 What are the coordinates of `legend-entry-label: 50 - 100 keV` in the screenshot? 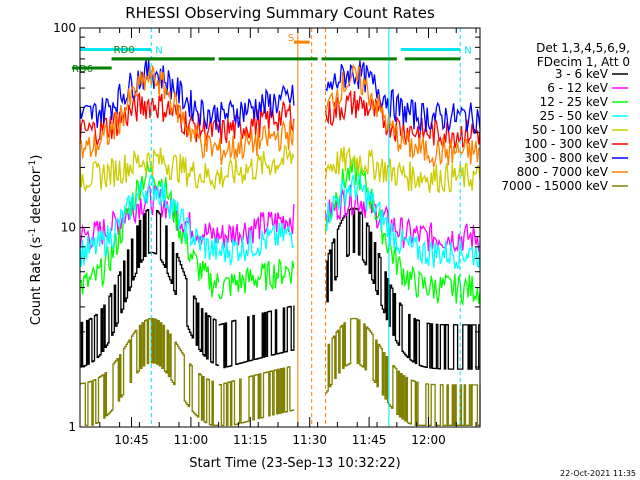 It's located at (570, 130).